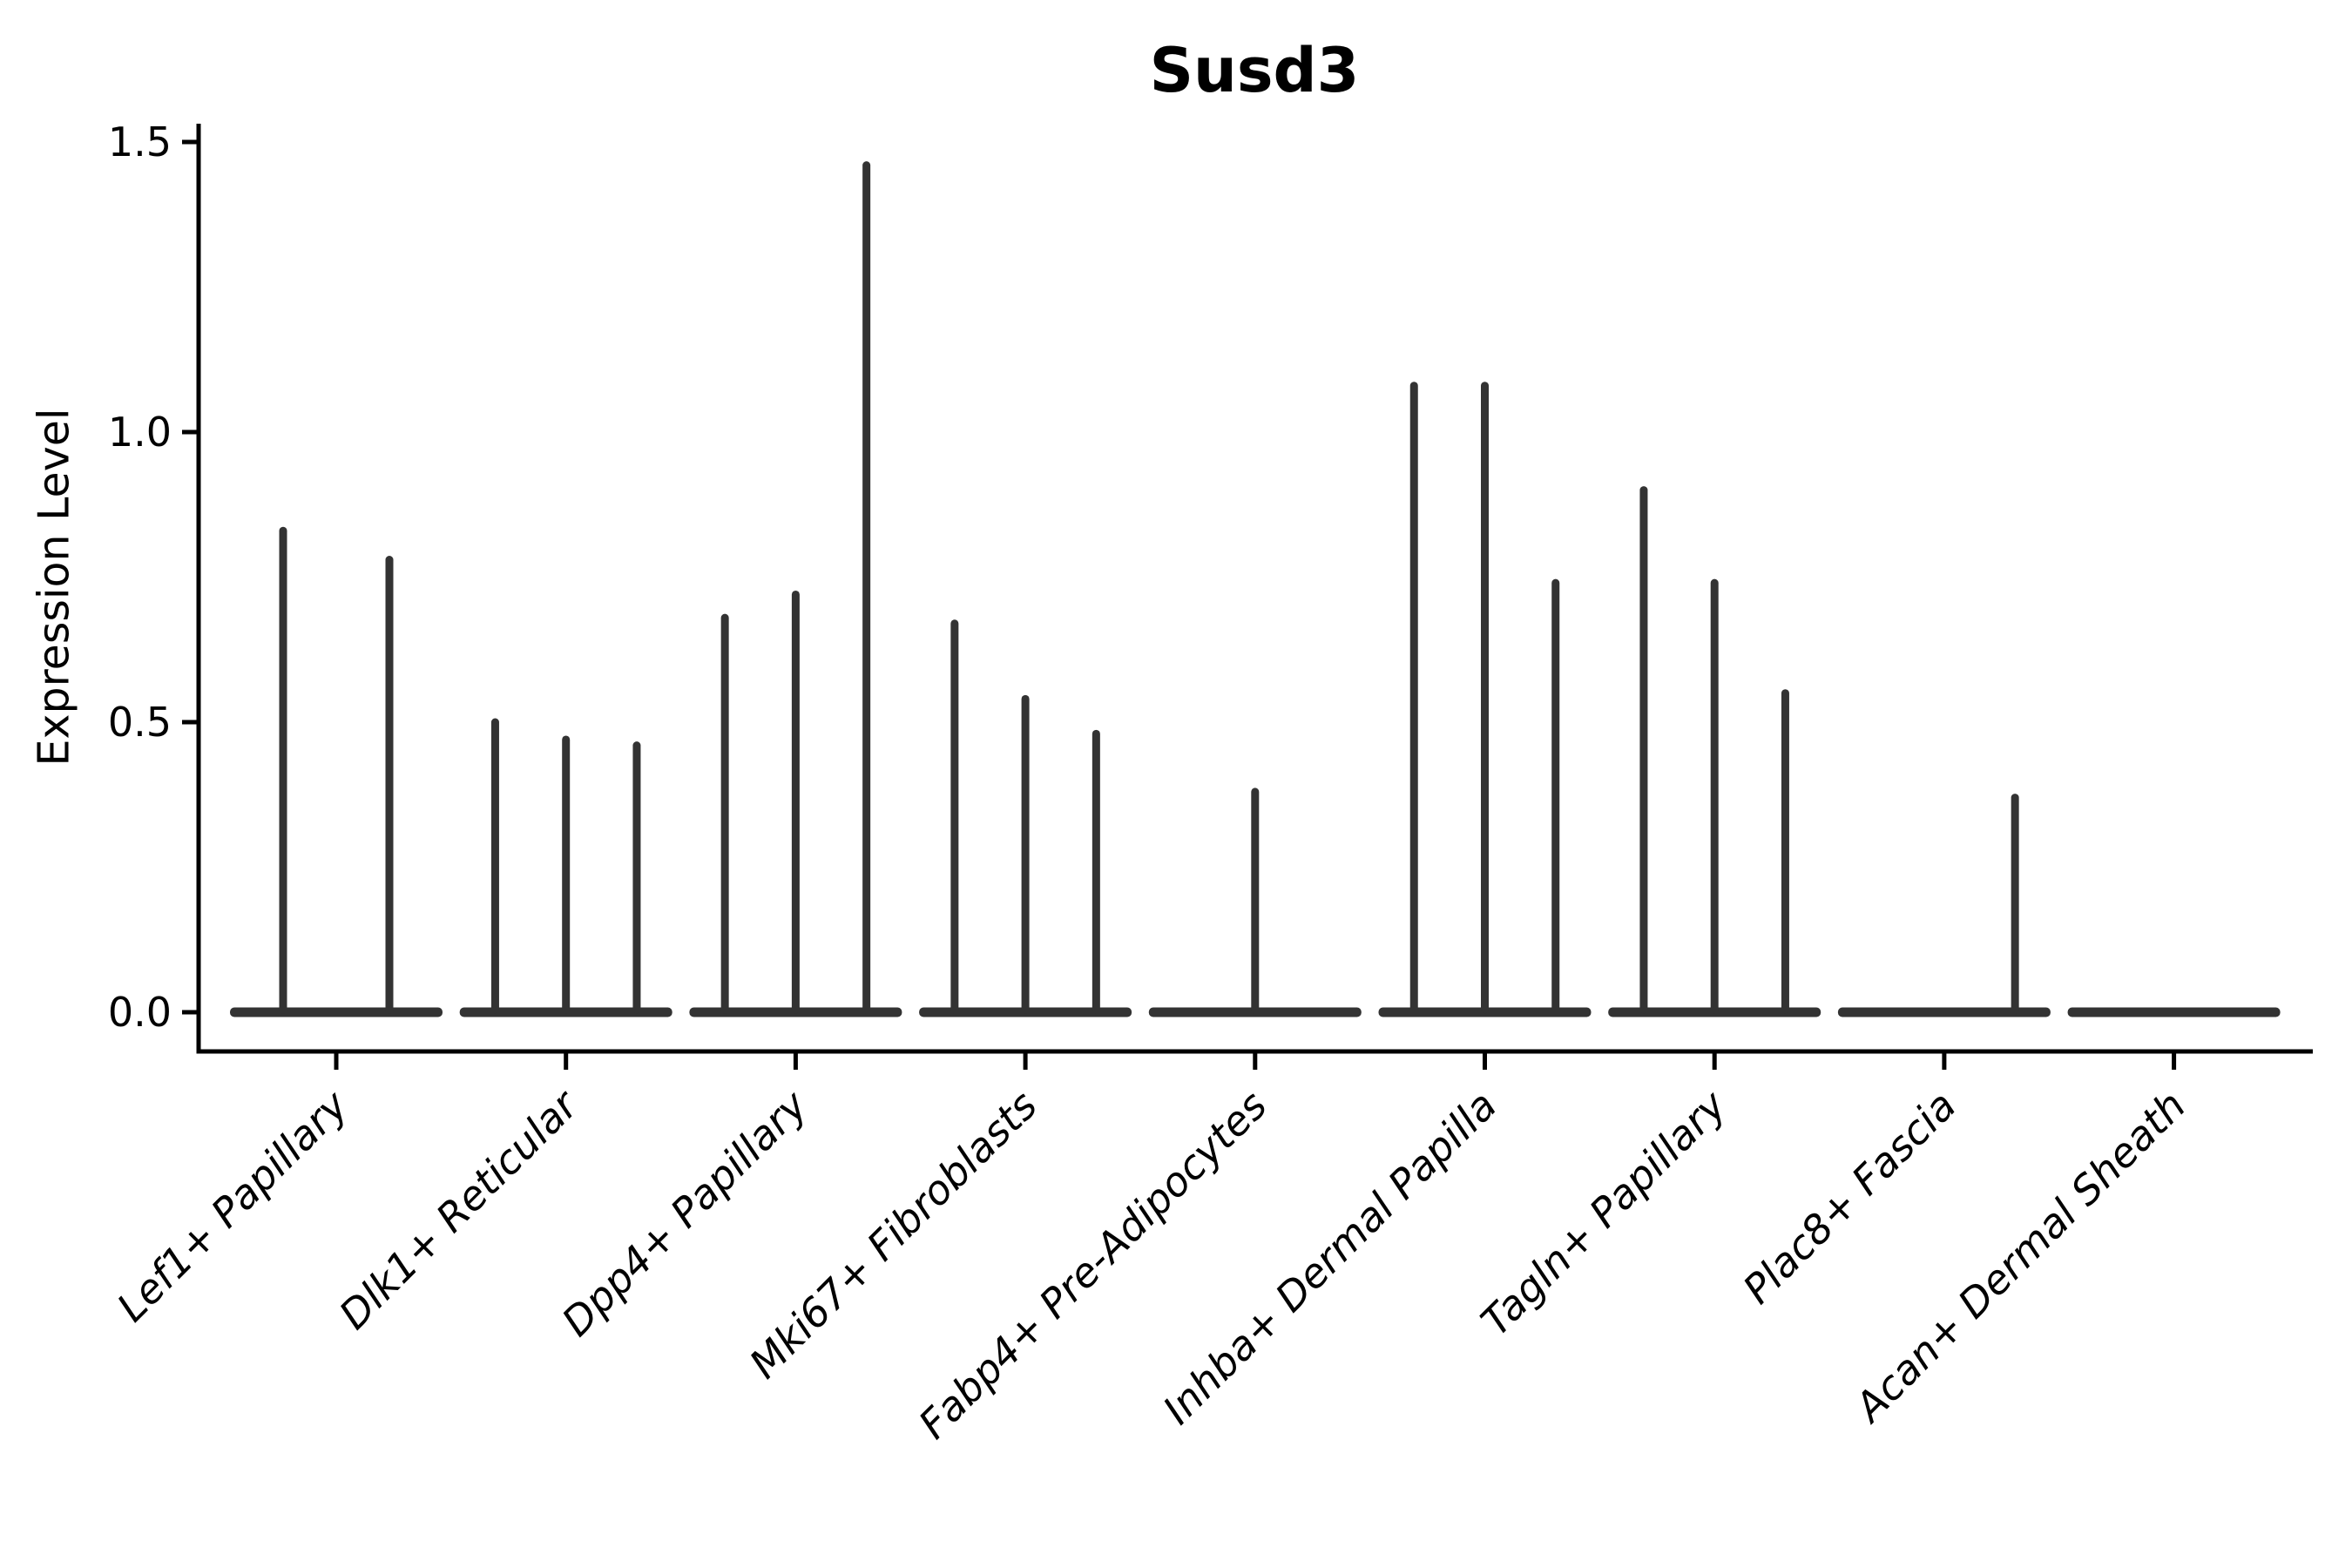 This screenshot has width=2352, height=1568. What do you see at coordinates (140, 722) in the screenshot?
I see `y-tick-label: 0.5` at bounding box center [140, 722].